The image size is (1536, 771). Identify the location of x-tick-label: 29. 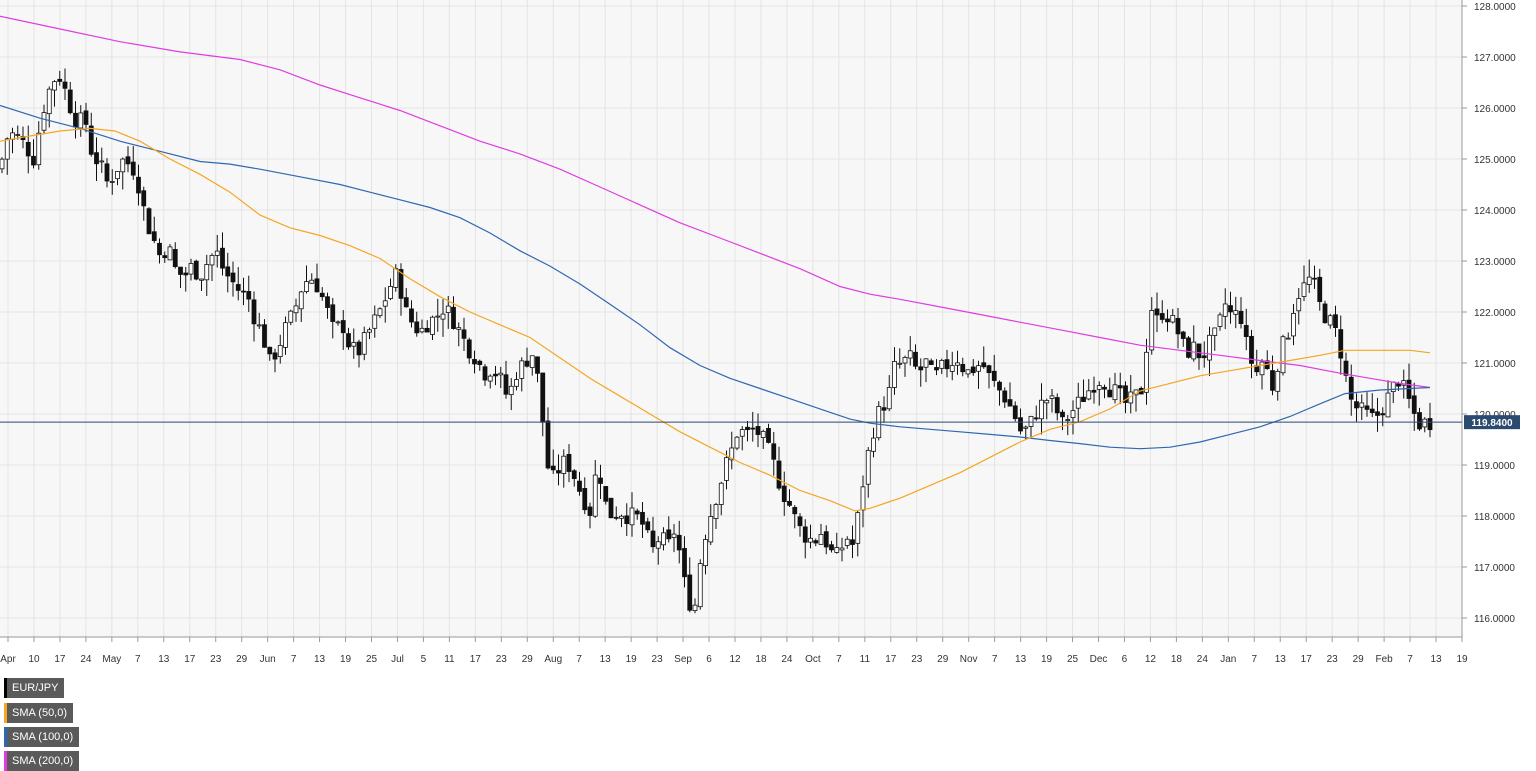
(1359, 659).